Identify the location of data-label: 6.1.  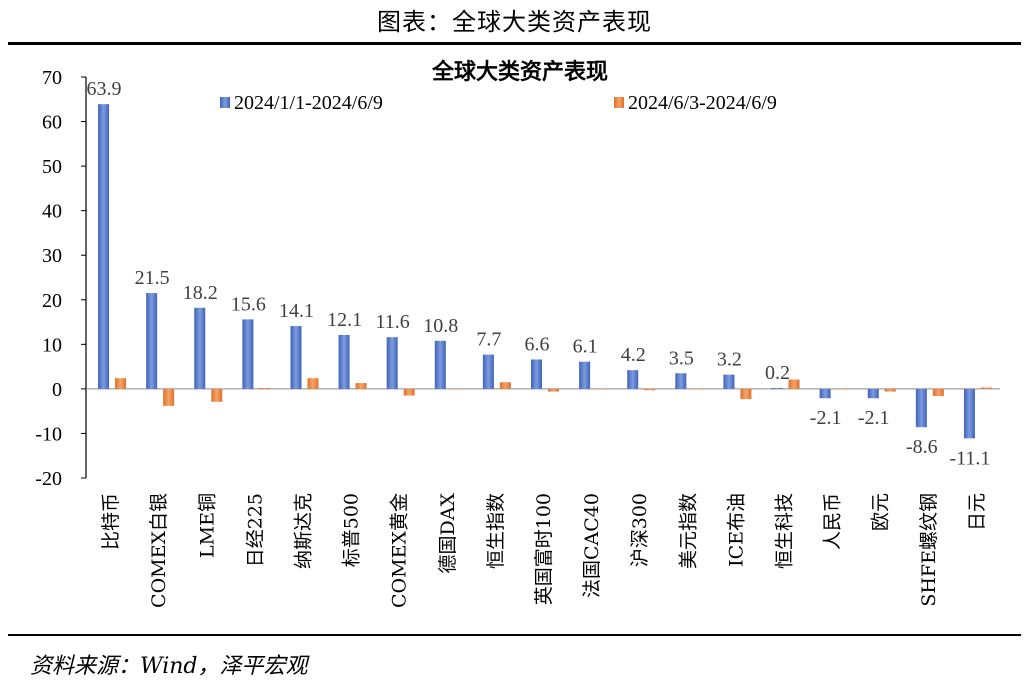
(585, 347).